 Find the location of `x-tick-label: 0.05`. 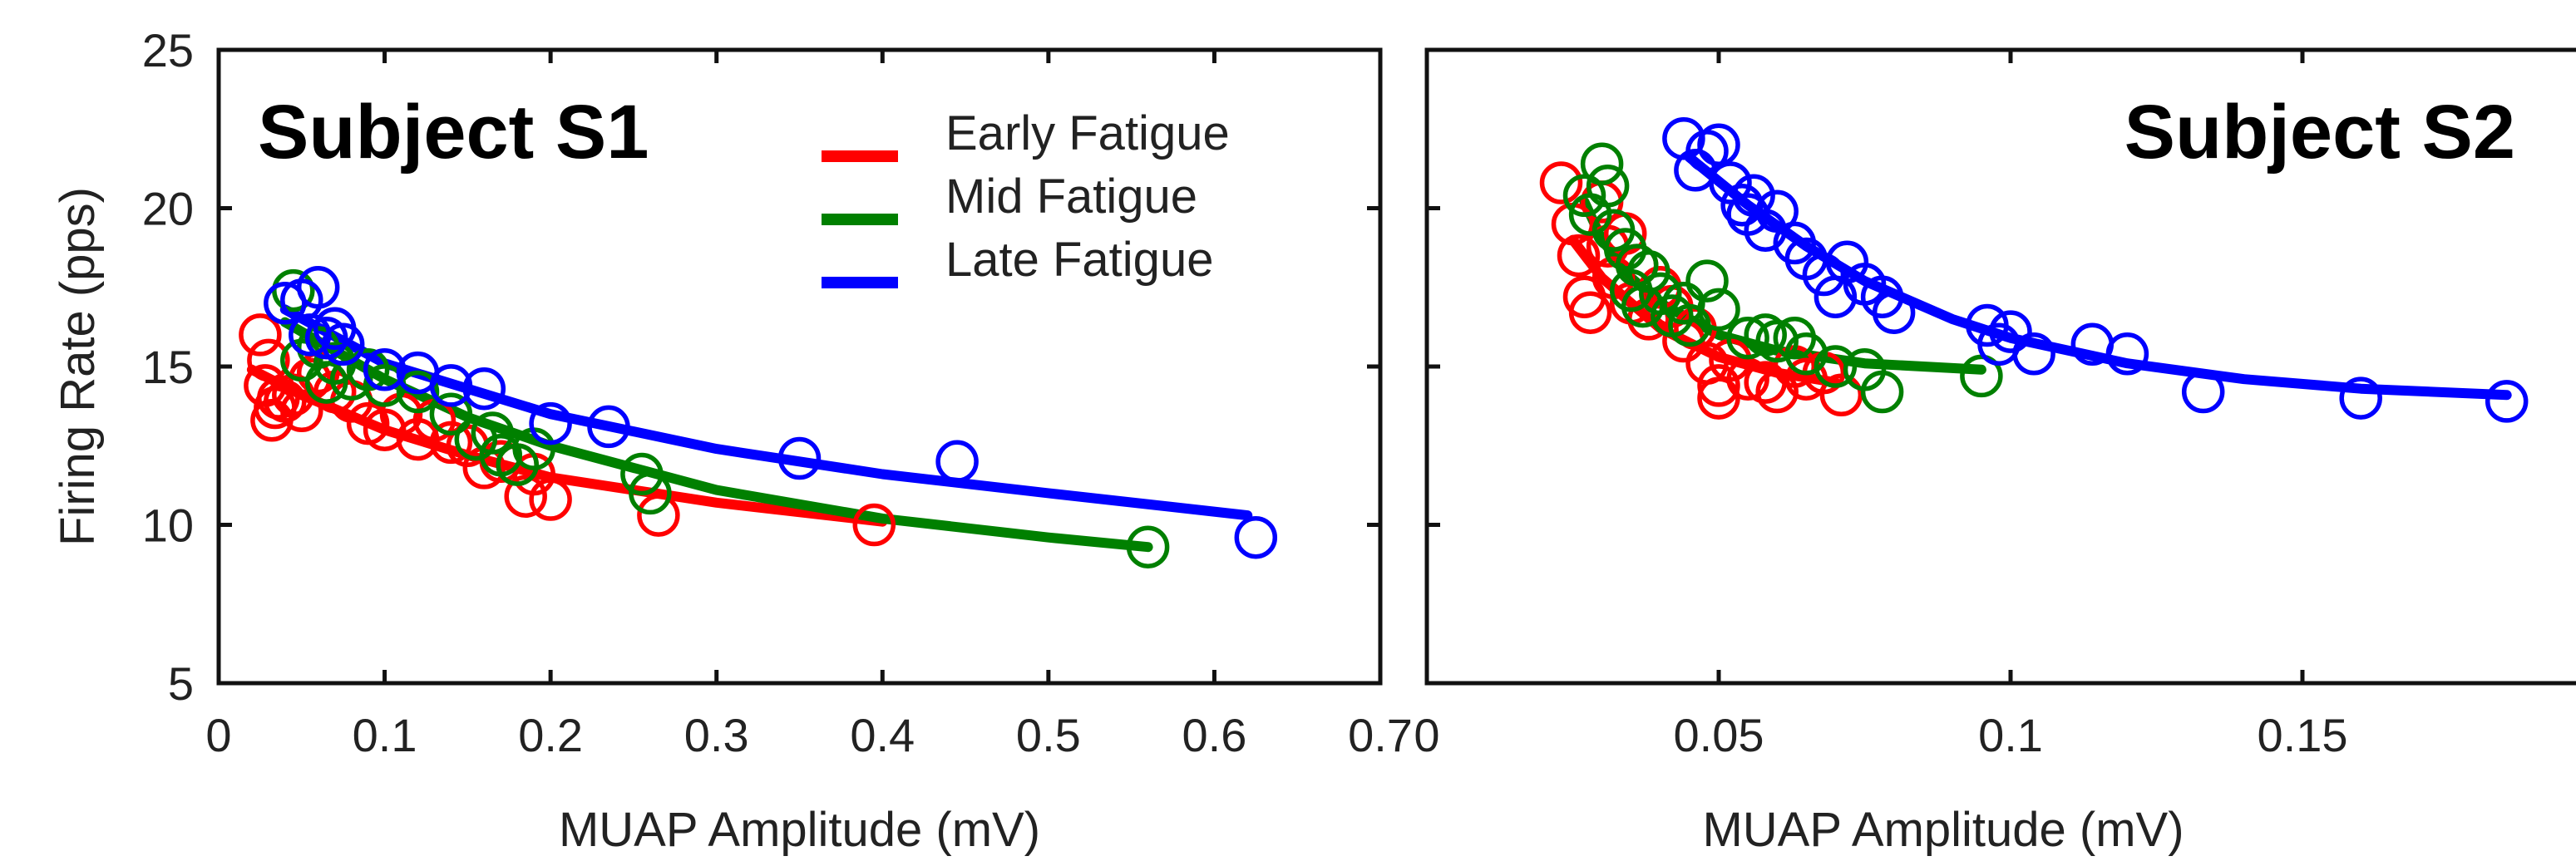

x-tick-label: 0.05 is located at coordinates (1719, 735).